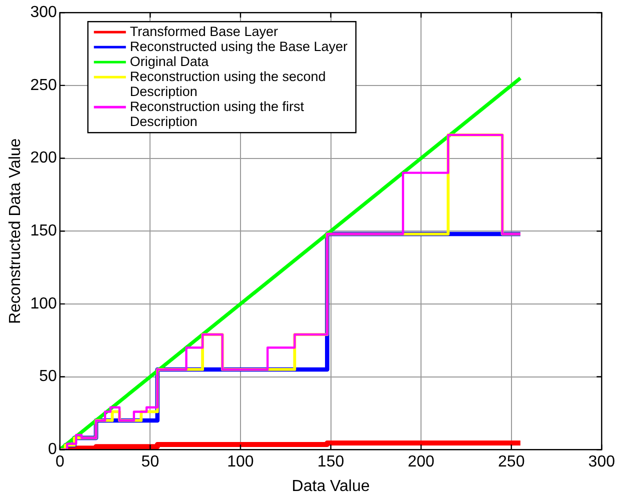 The height and width of the screenshot is (500, 618). Describe the element at coordinates (421, 462) in the screenshot. I see `x-tick-label: 200` at that location.